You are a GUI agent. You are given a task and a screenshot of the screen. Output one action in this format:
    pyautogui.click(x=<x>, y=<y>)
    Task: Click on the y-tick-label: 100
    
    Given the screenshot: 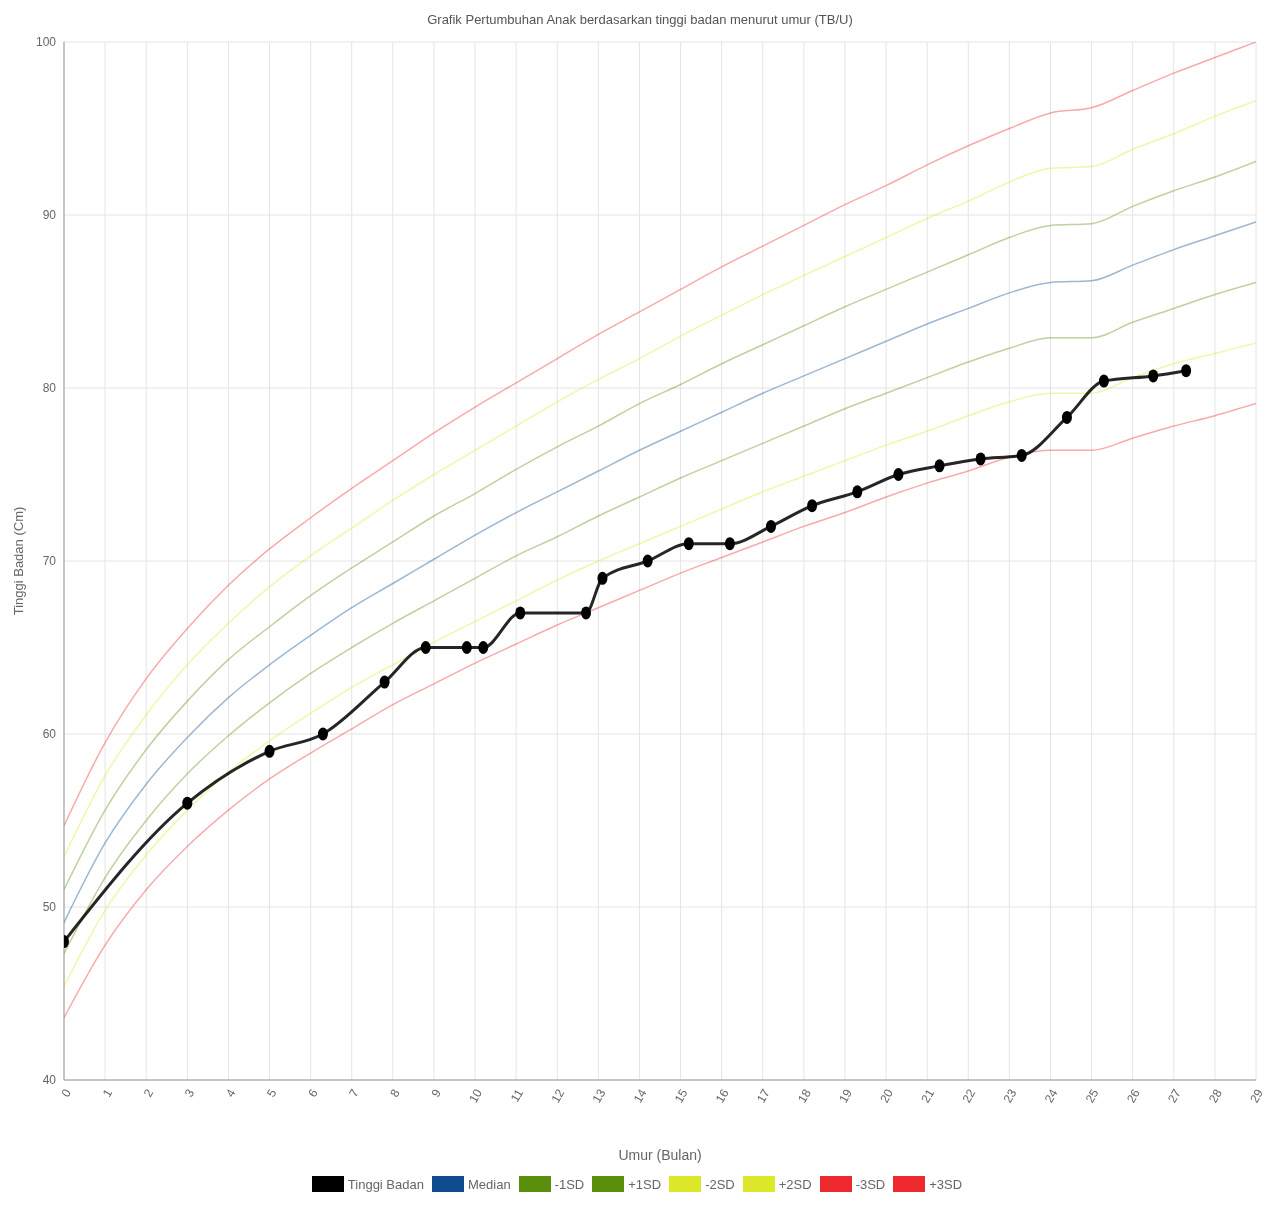 What is the action you would take?
    pyautogui.click(x=46, y=42)
    